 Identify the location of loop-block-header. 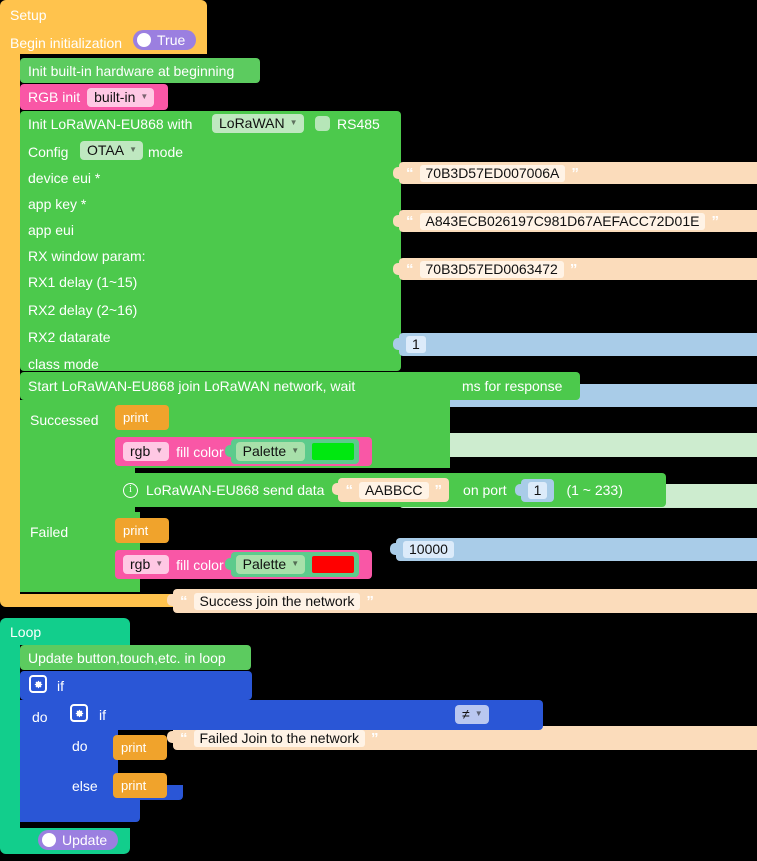
(65, 631).